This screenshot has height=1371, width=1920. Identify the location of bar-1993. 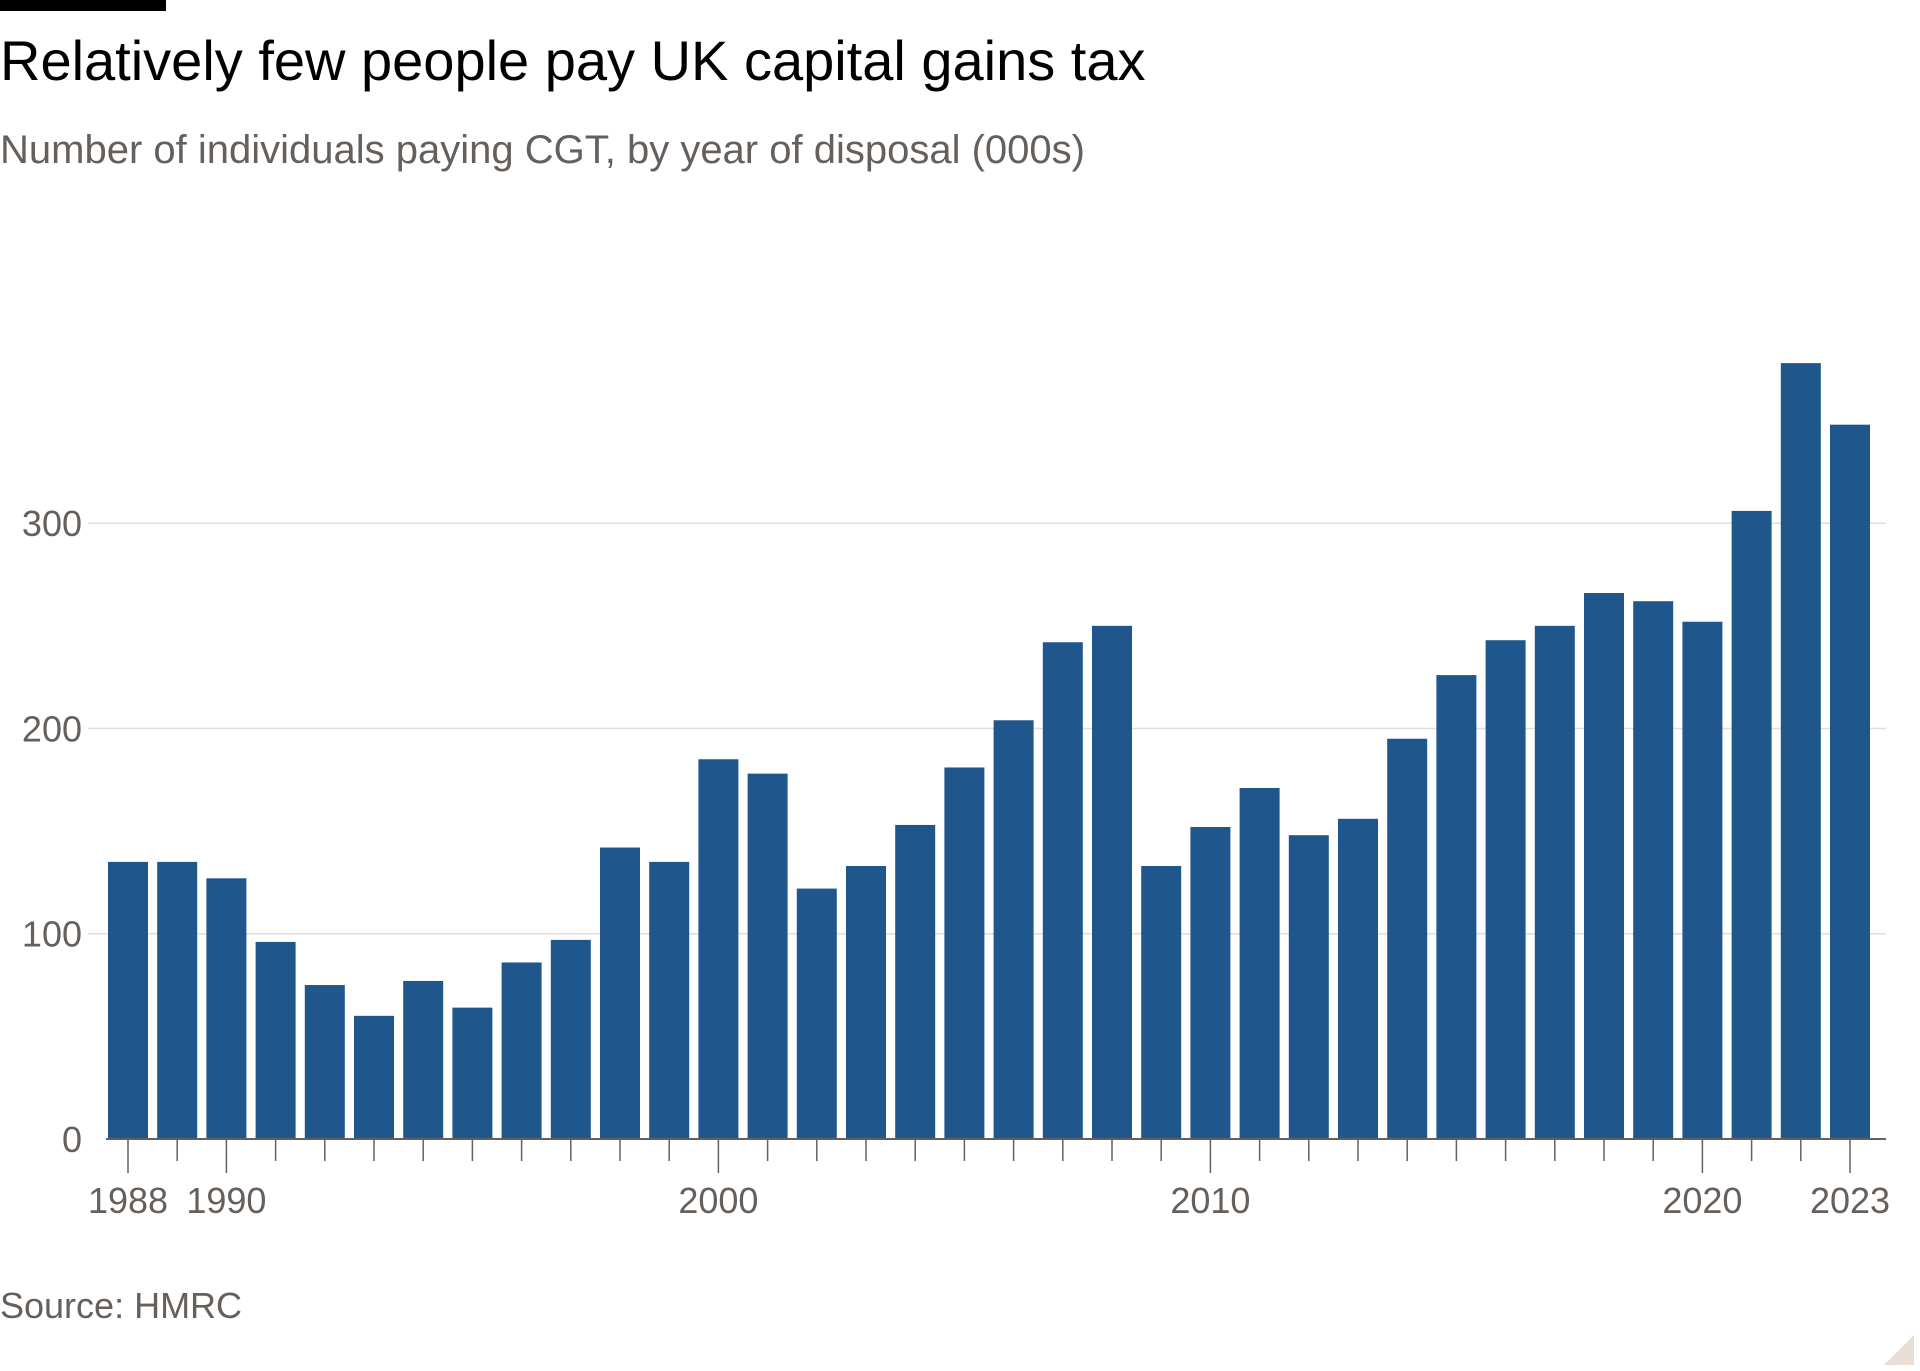
(374, 1077).